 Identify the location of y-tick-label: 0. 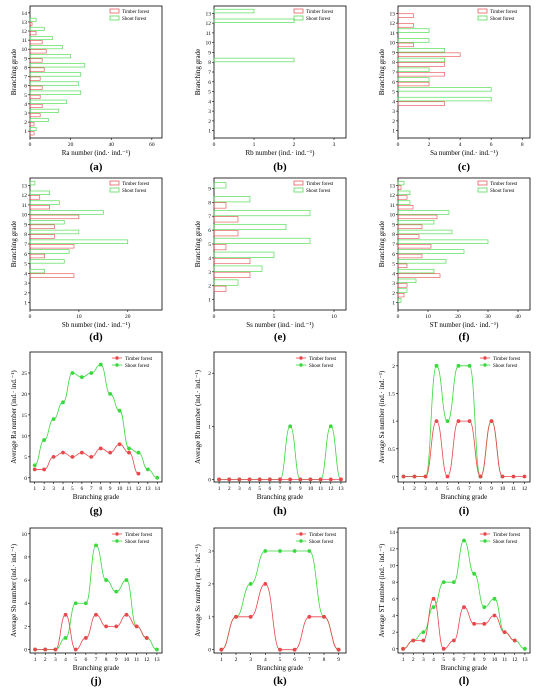
(25, 479).